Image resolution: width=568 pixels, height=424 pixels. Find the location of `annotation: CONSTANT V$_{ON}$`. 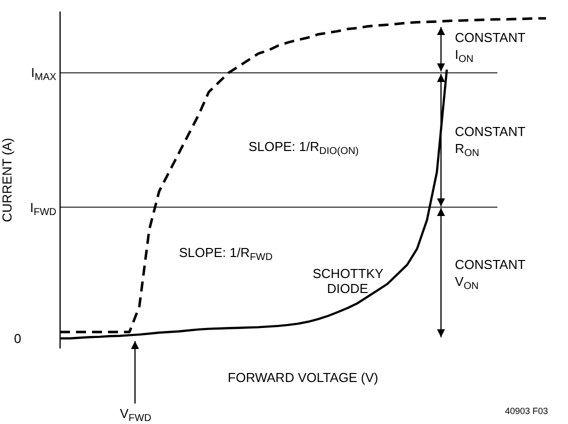

annotation: CONSTANT V$_{ON}$ is located at coordinates (490, 274).